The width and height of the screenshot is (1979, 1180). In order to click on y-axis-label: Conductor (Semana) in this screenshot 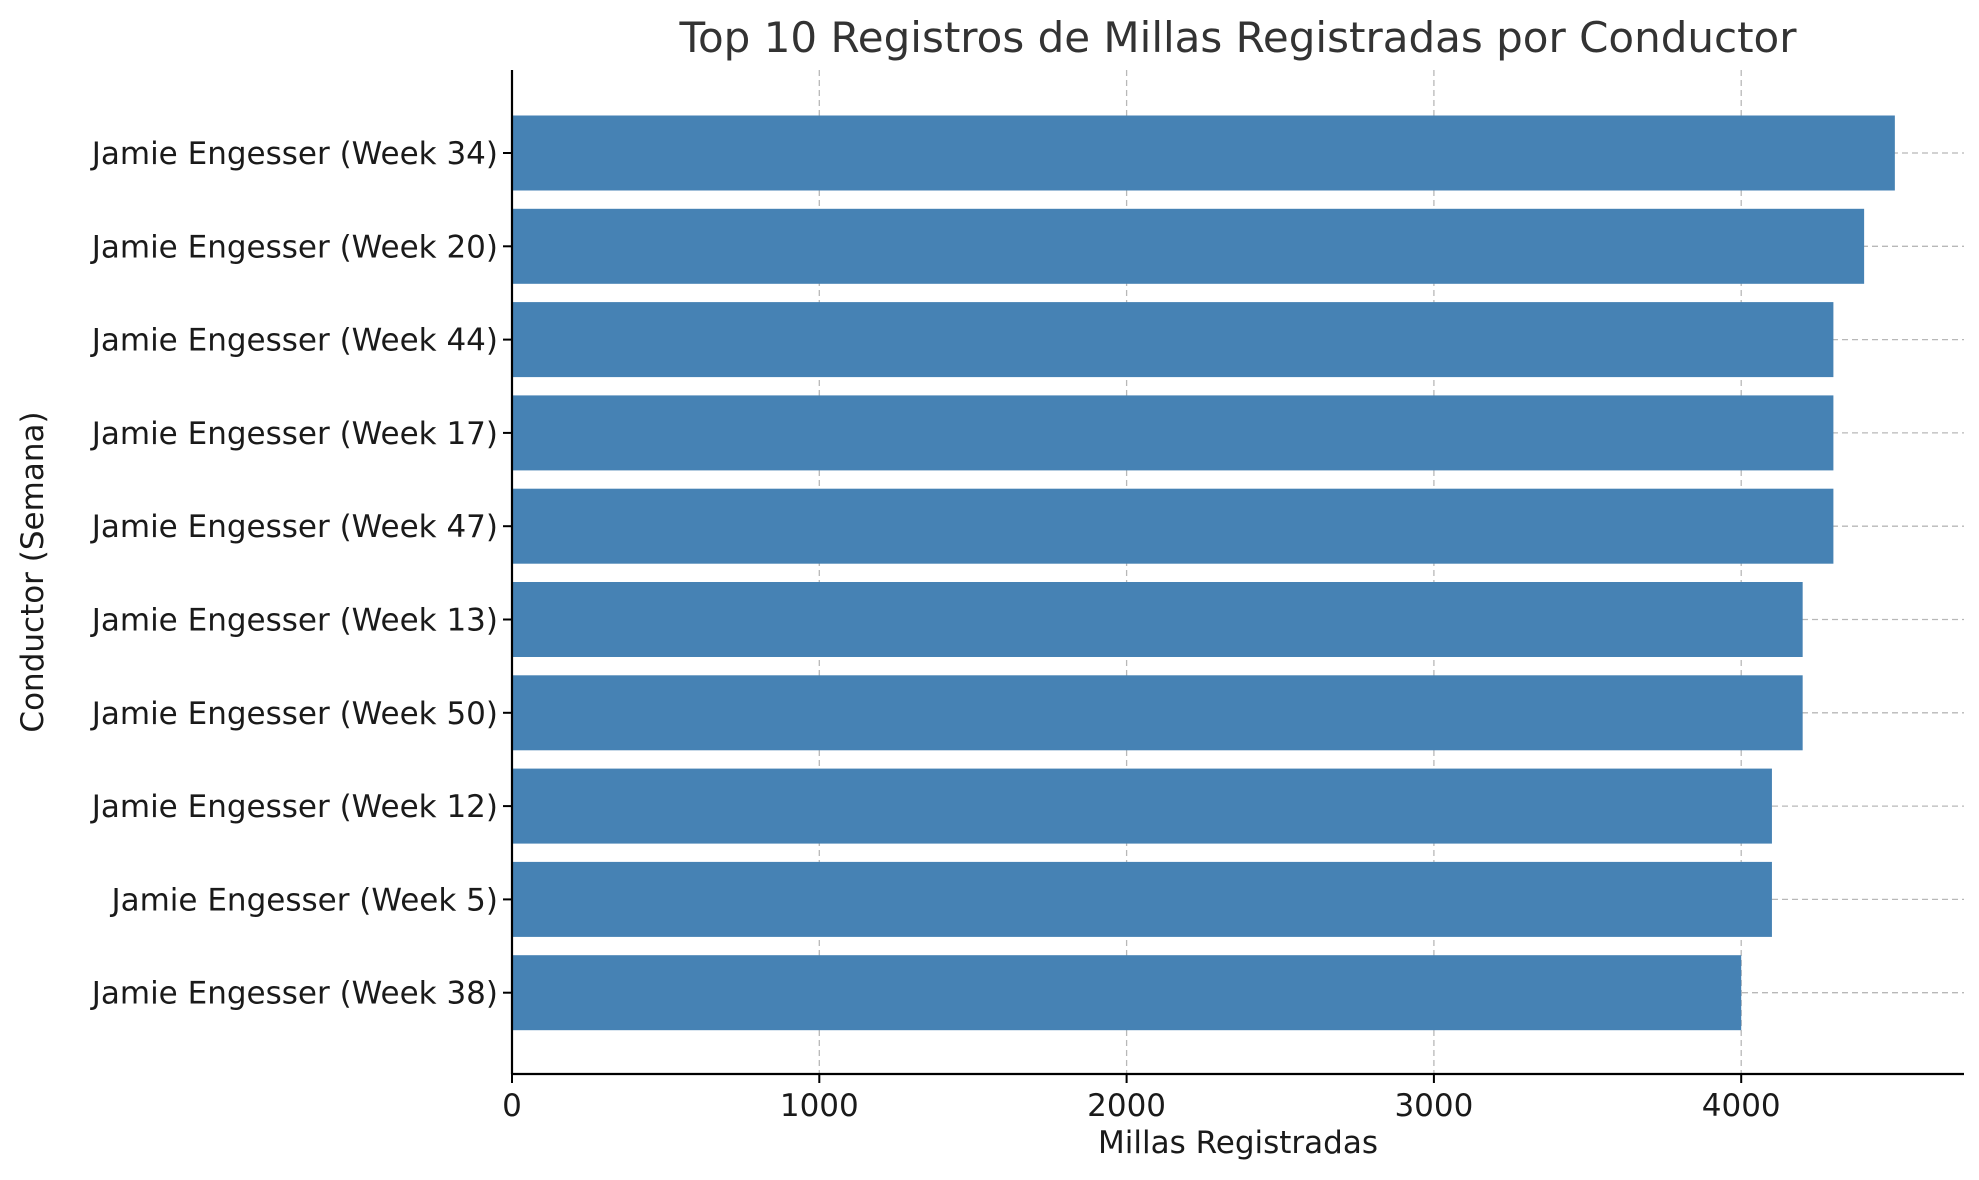, I will do `click(33, 571)`.